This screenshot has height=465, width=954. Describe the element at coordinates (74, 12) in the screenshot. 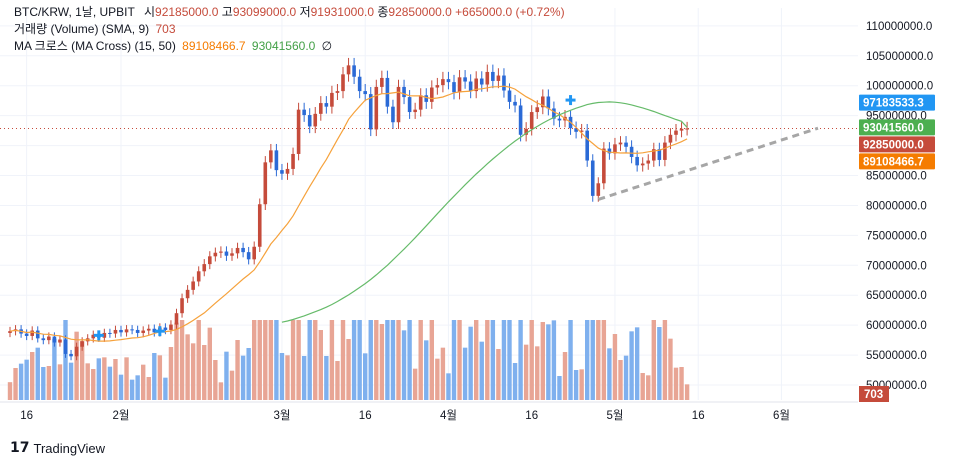

I see `symbol-label: BTC/KRW, 1날, UPBIT` at that location.